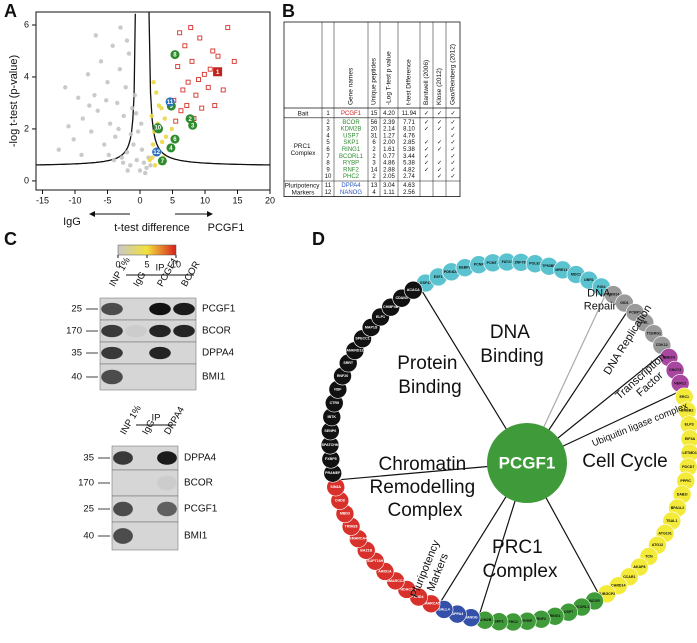  I want to click on lane-label: INP 1%, so click(120, 272).